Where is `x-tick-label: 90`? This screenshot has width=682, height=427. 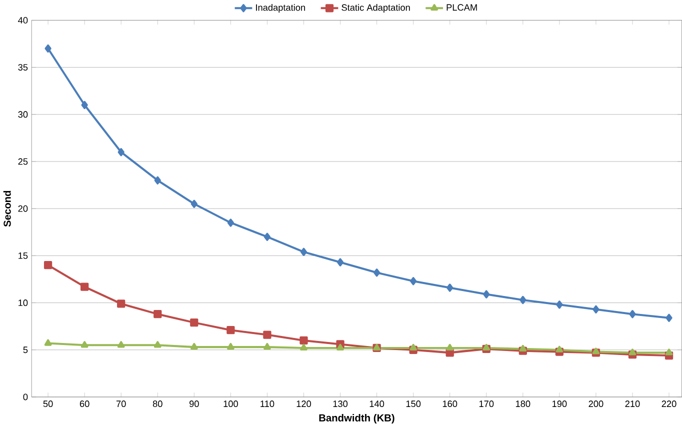 x-tick-label: 90 is located at coordinates (194, 404).